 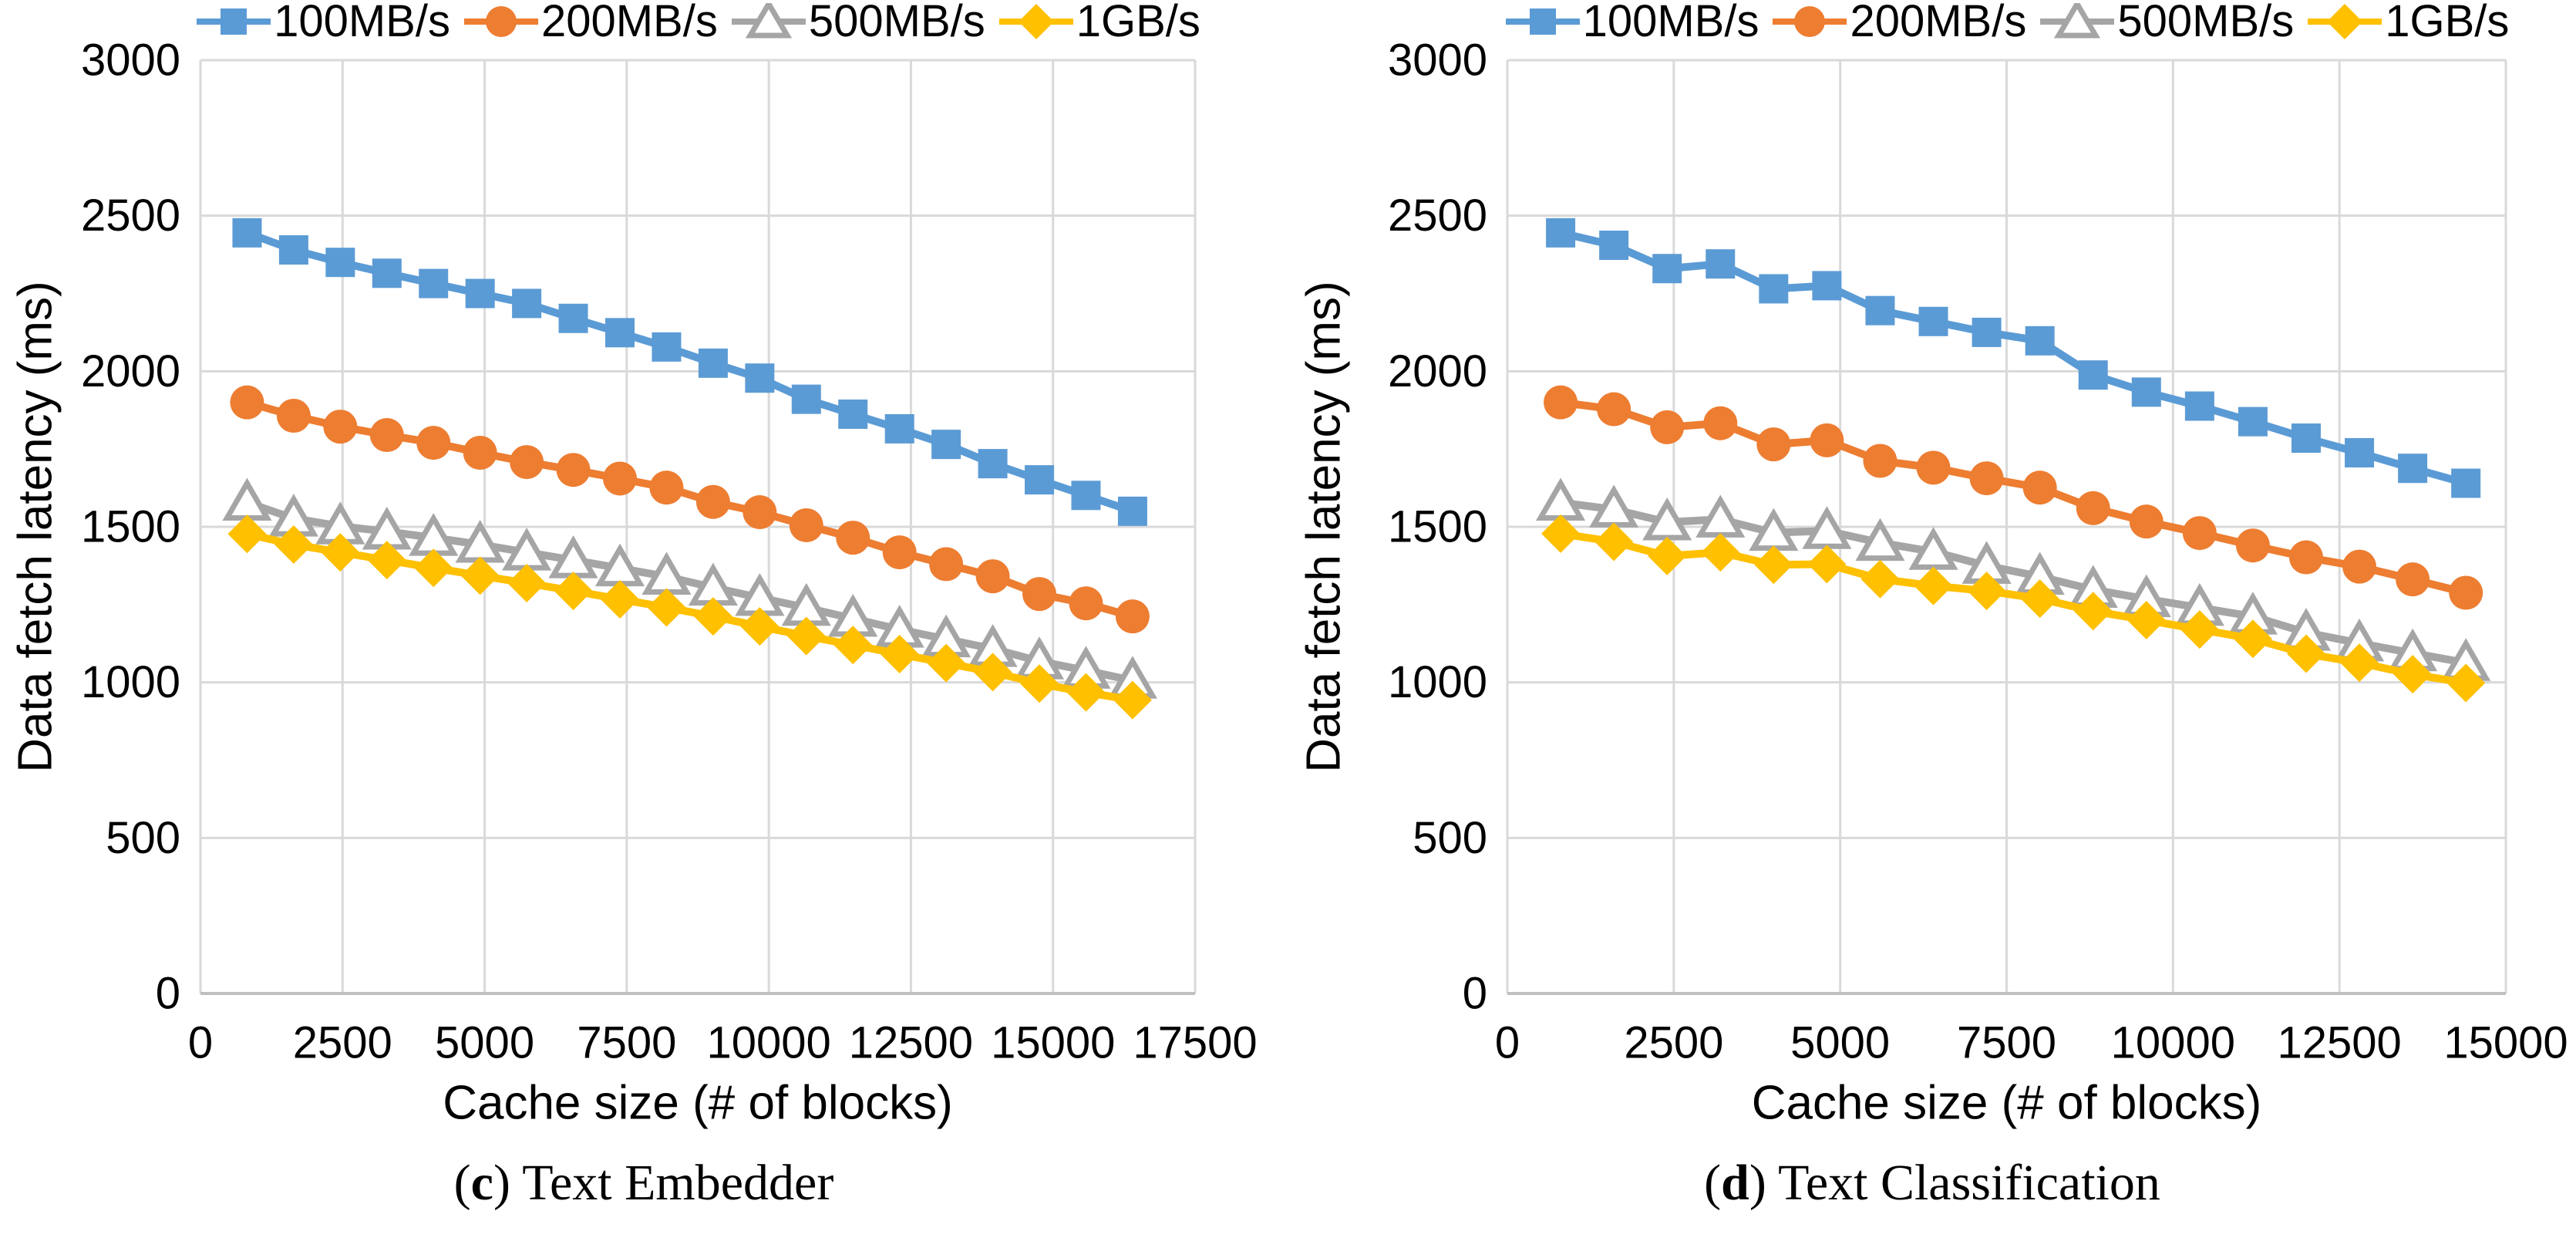 What do you see at coordinates (1735, 1183) in the screenshot?
I see `caption-letter: d` at bounding box center [1735, 1183].